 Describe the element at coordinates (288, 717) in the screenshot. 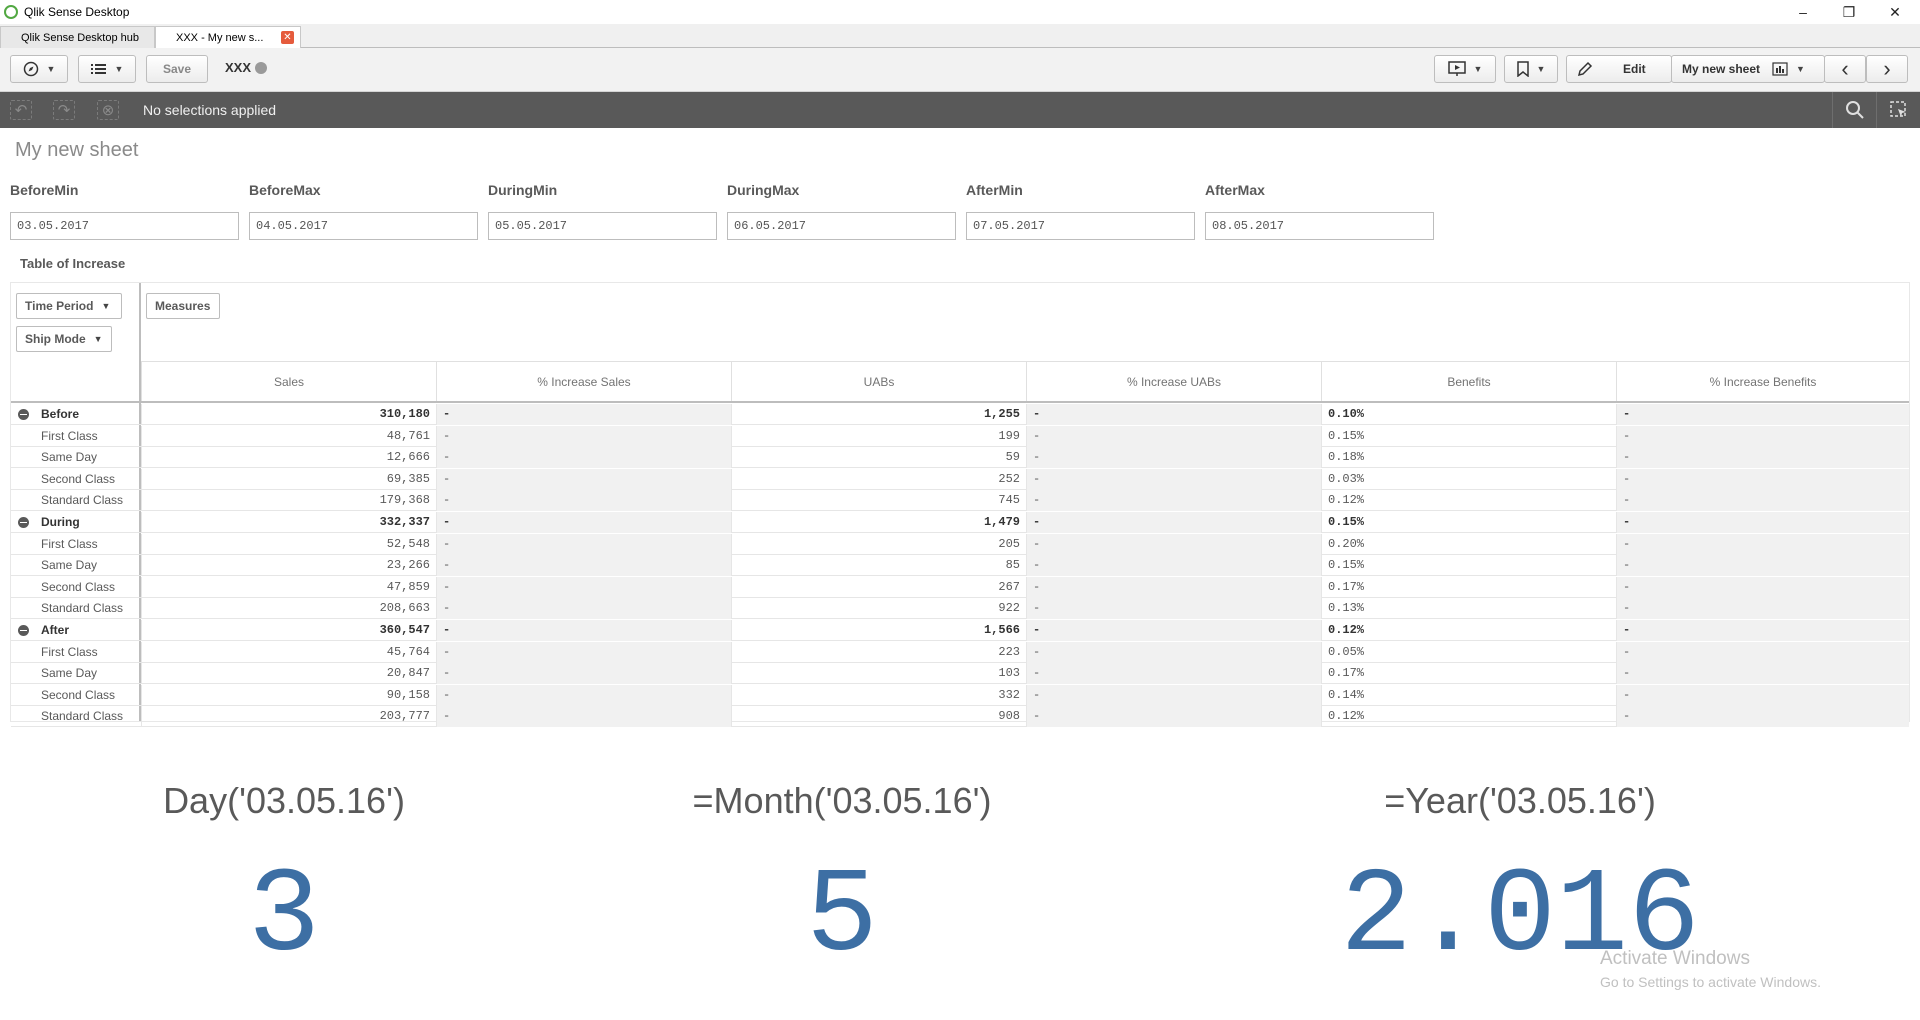

I see `table-cell: 203,777` at that location.